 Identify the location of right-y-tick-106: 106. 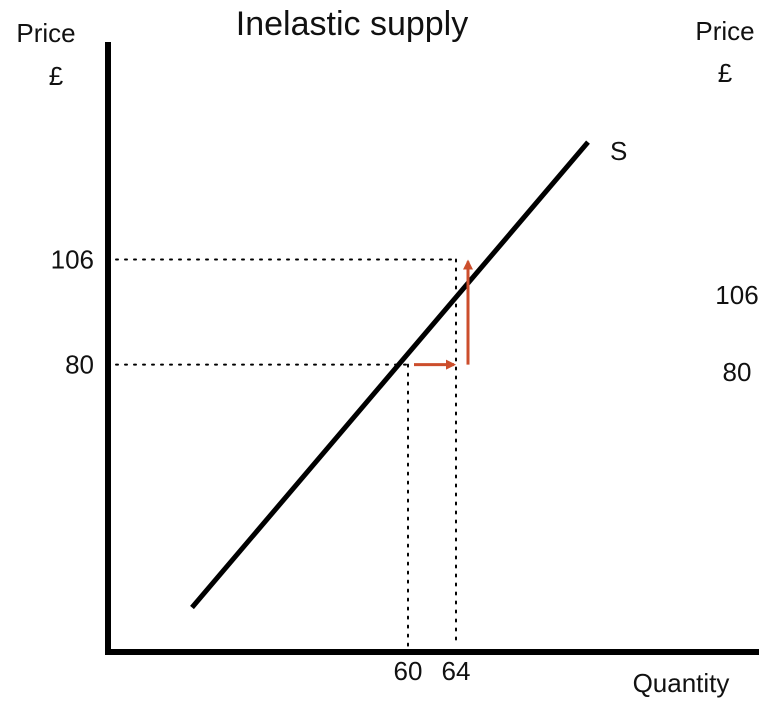
(736, 295).